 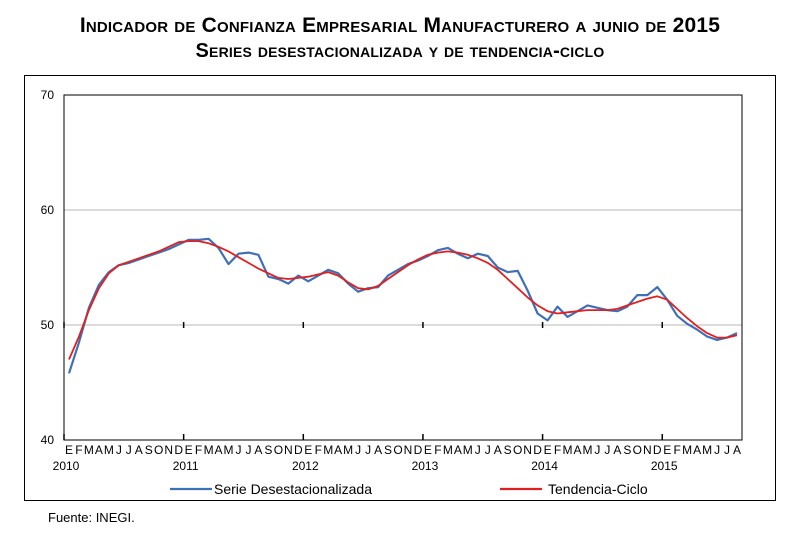 I want to click on y-tick-label: 70, so click(x=48, y=95).